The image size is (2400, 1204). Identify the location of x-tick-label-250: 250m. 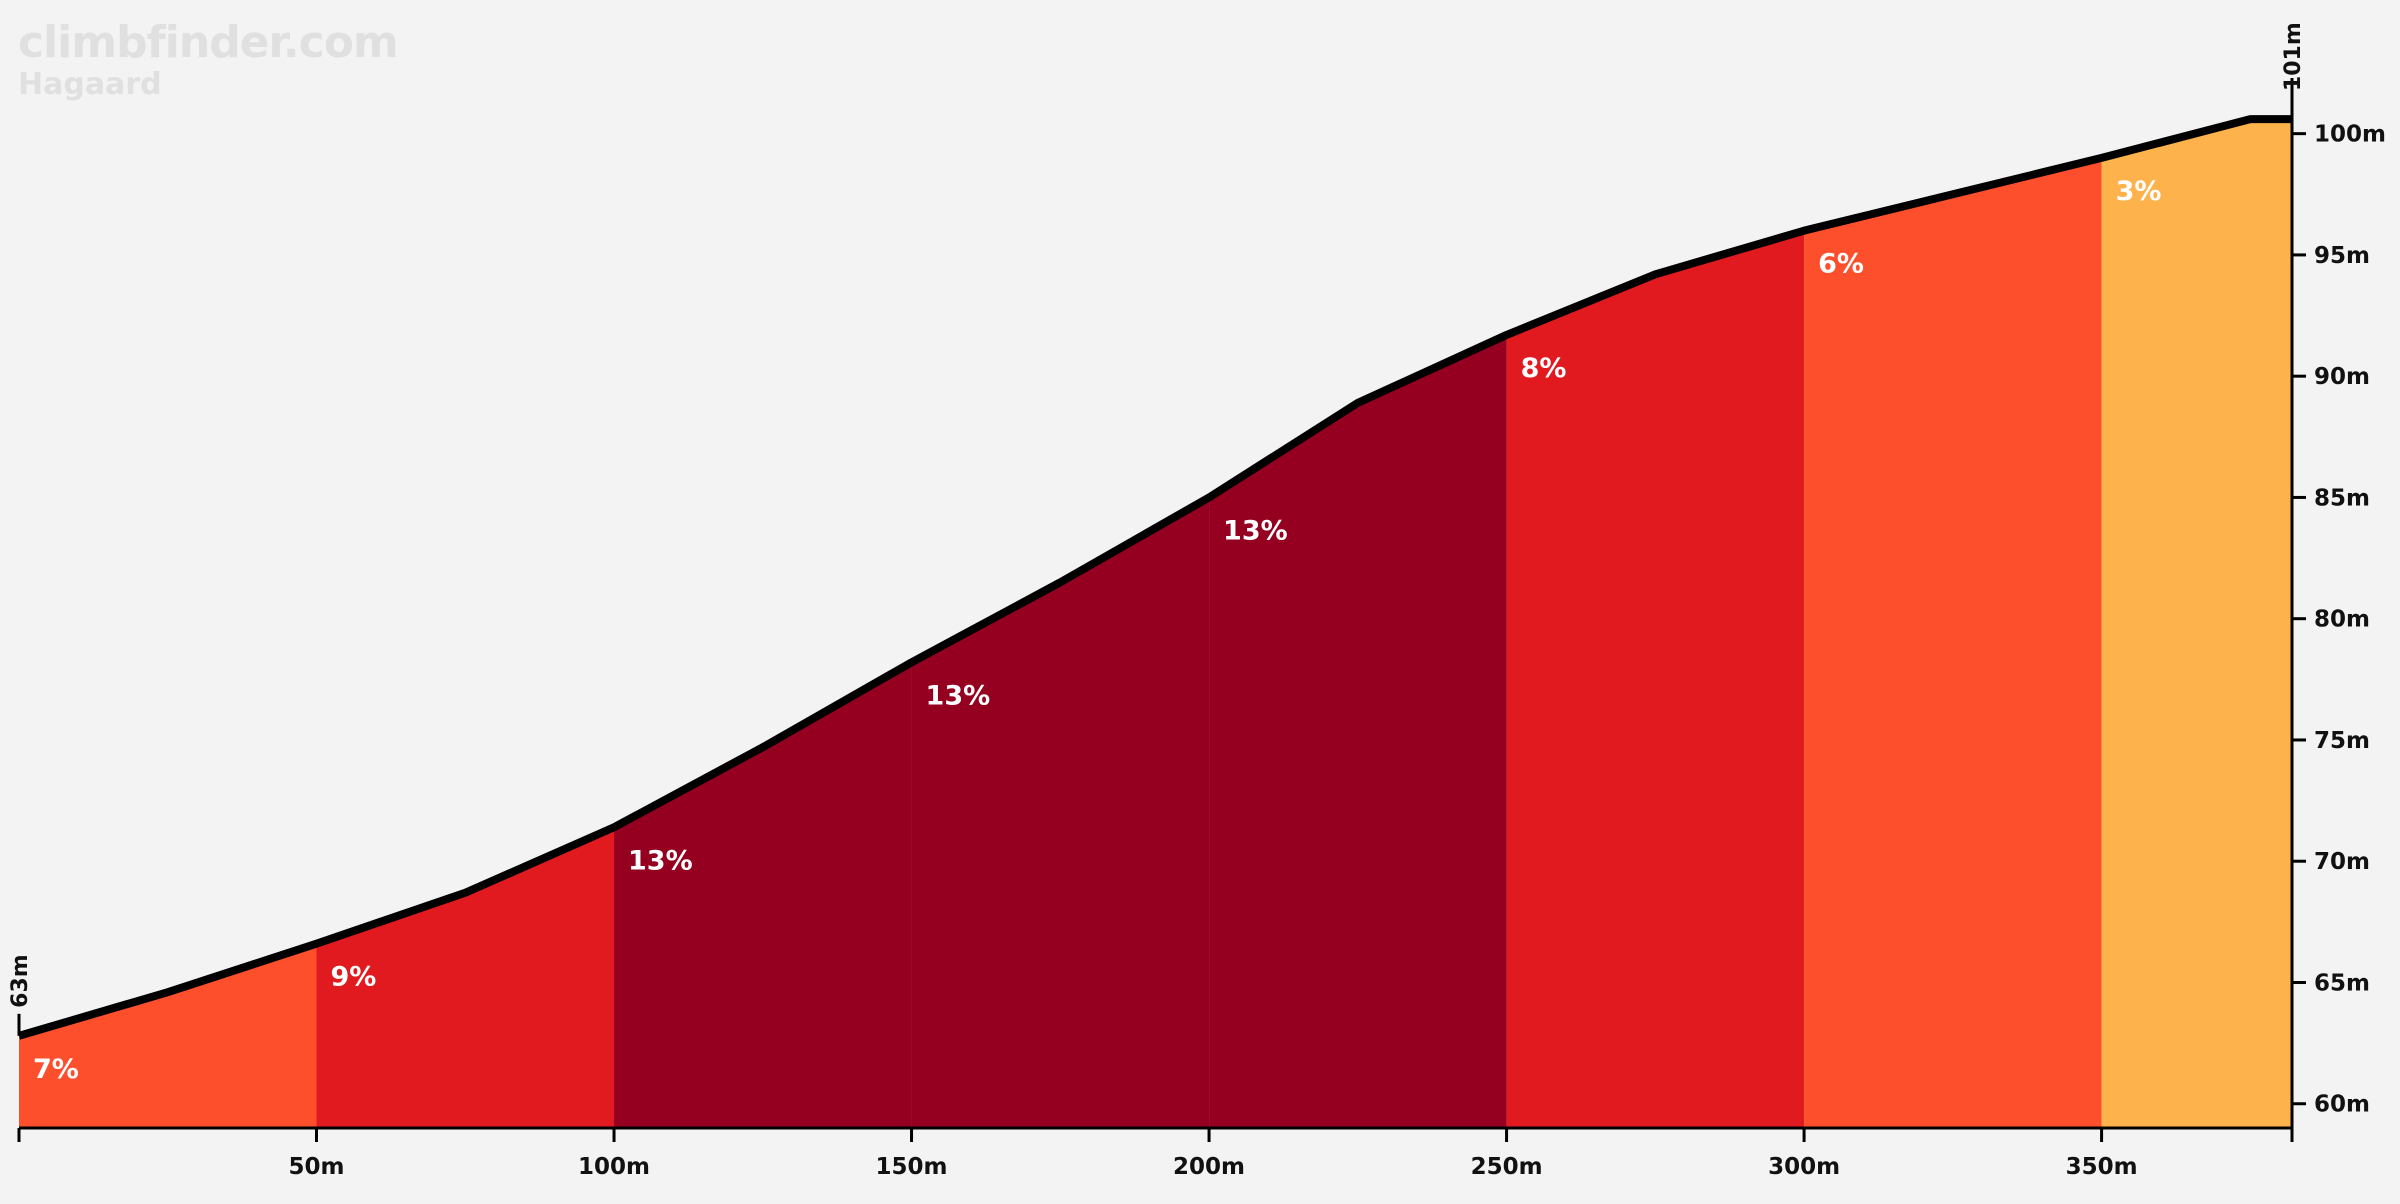
(1507, 1167).